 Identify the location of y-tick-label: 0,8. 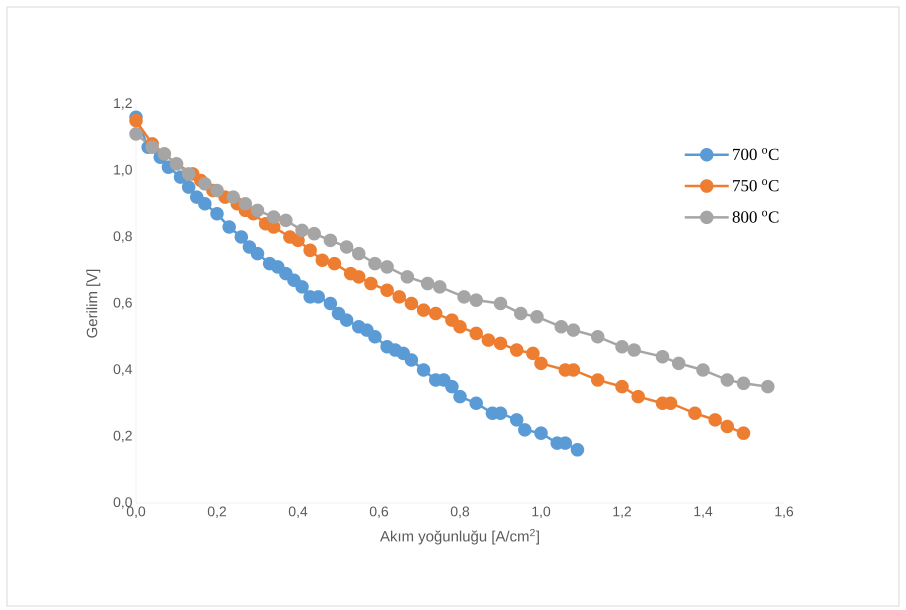
(123, 237).